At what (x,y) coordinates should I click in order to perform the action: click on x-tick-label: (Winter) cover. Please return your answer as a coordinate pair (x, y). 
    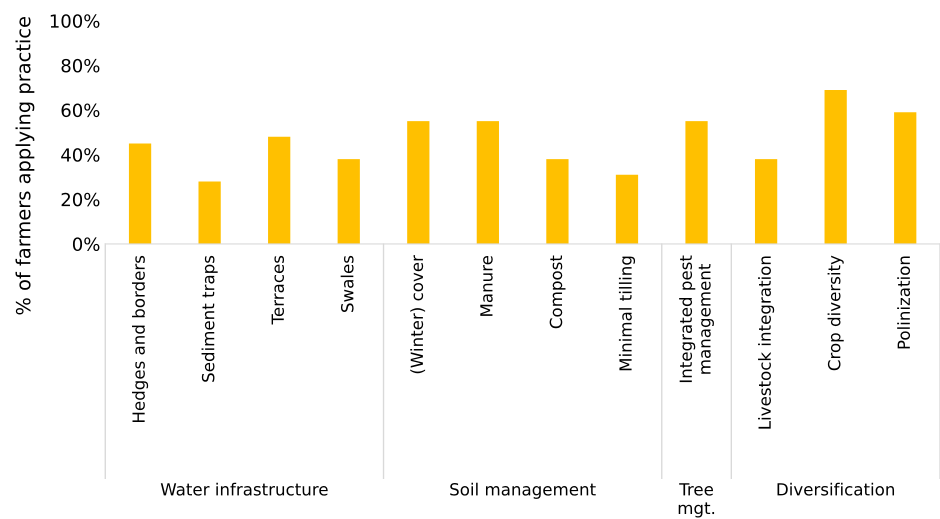
    Looking at the image, I should click on (418, 314).